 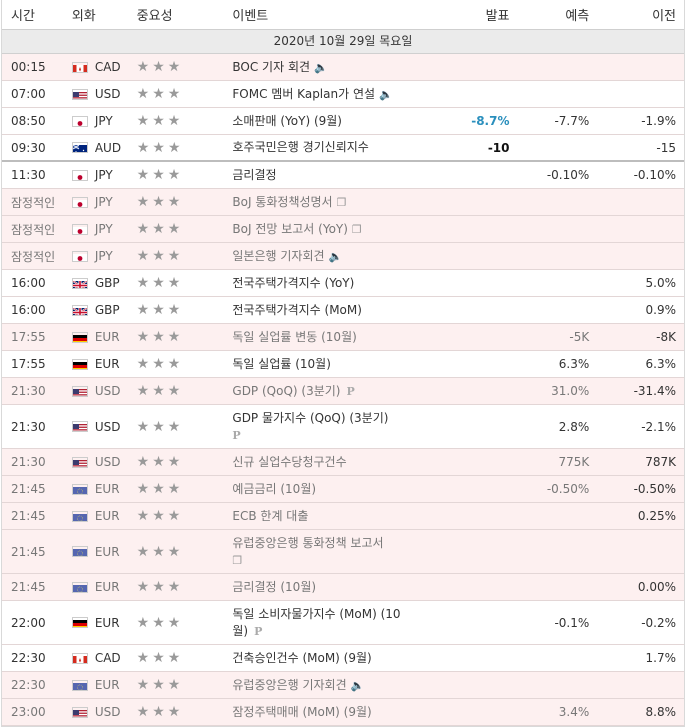 I want to click on event-cell: 호주국민은행 경기신뢰지수, so click(x=329, y=147).